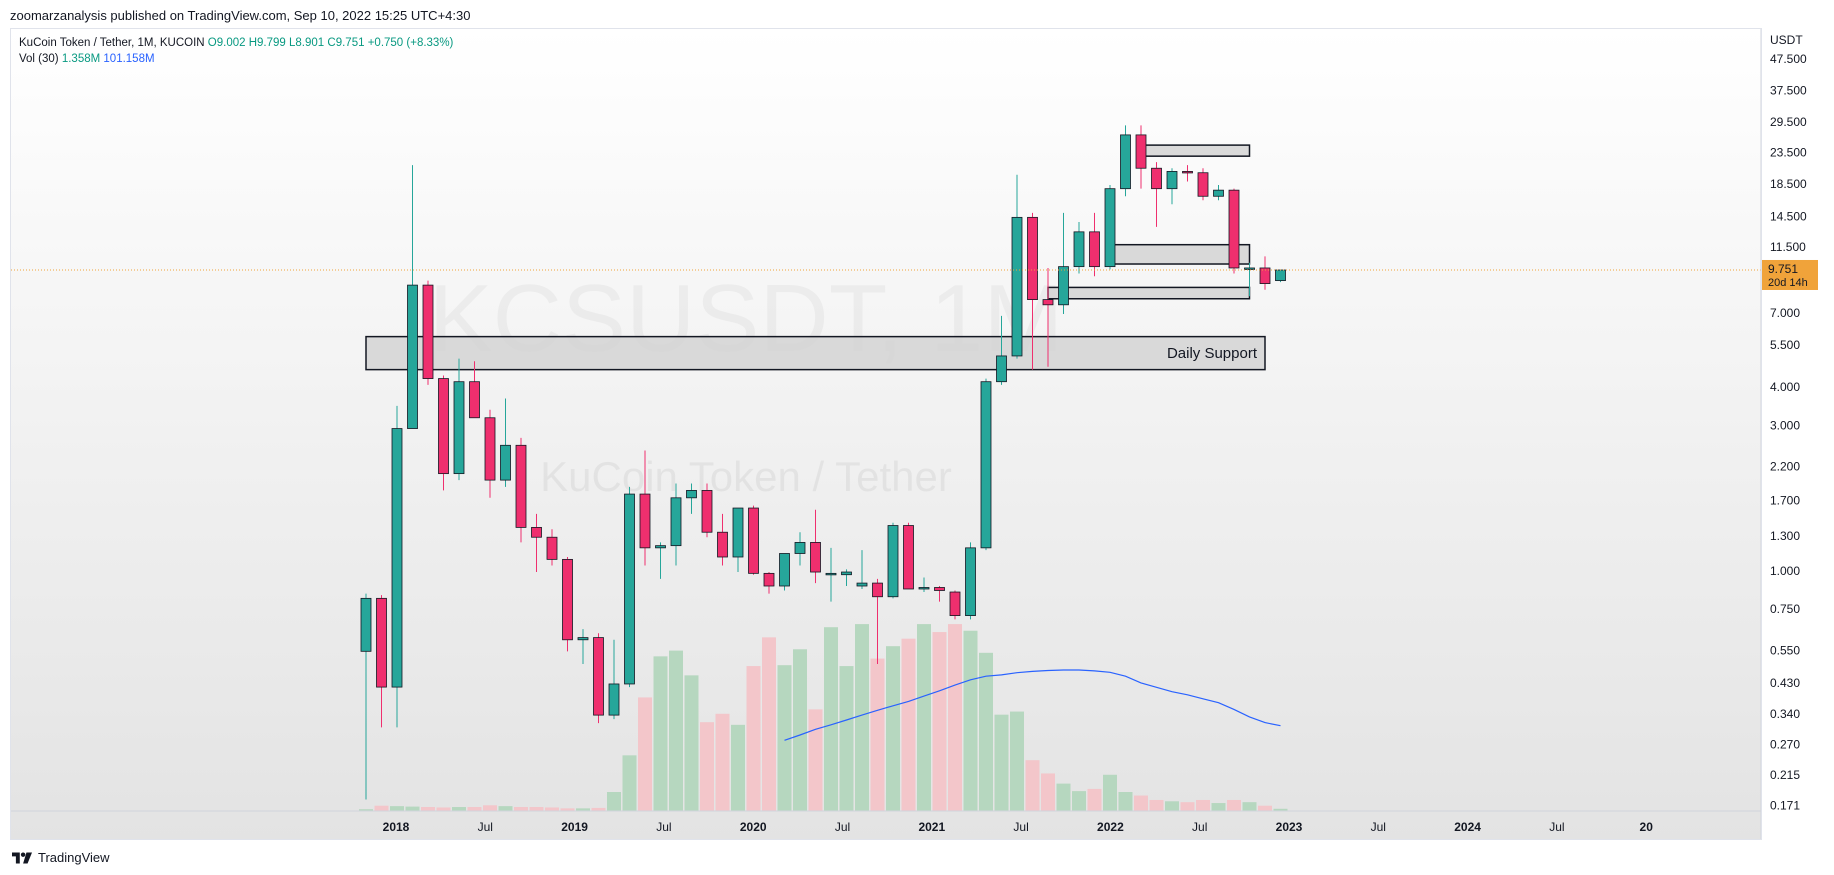 The image size is (1834, 875). What do you see at coordinates (1785, 714) in the screenshot?
I see `y-tick-label: 0.340` at bounding box center [1785, 714].